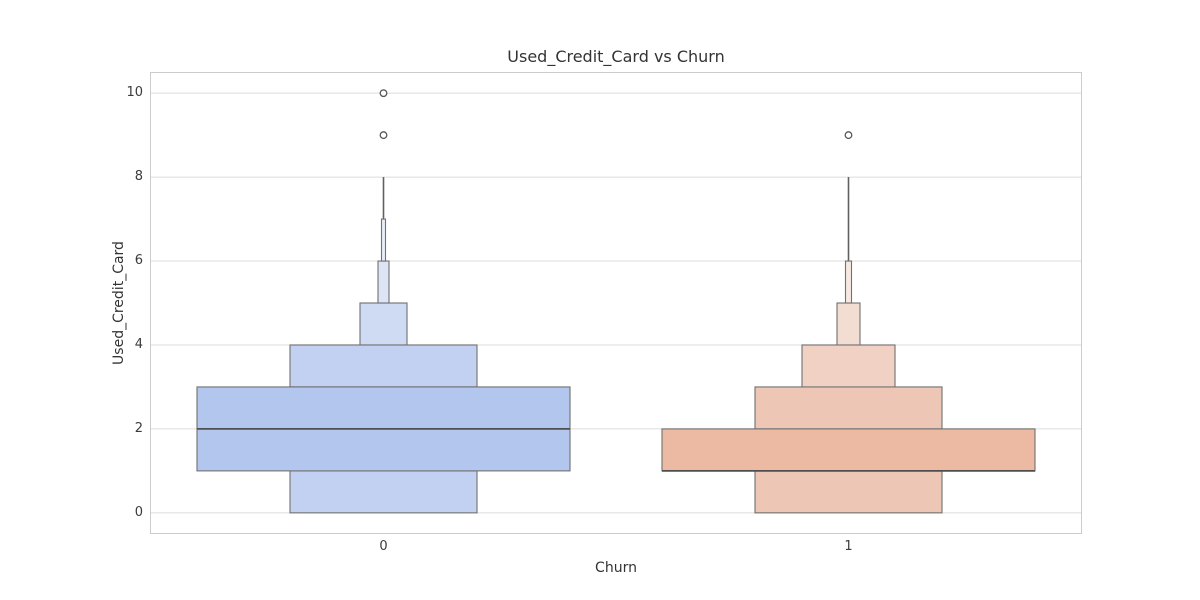 The width and height of the screenshot is (1200, 600). Describe the element at coordinates (134, 93) in the screenshot. I see `y-tick-label: 10` at that location.